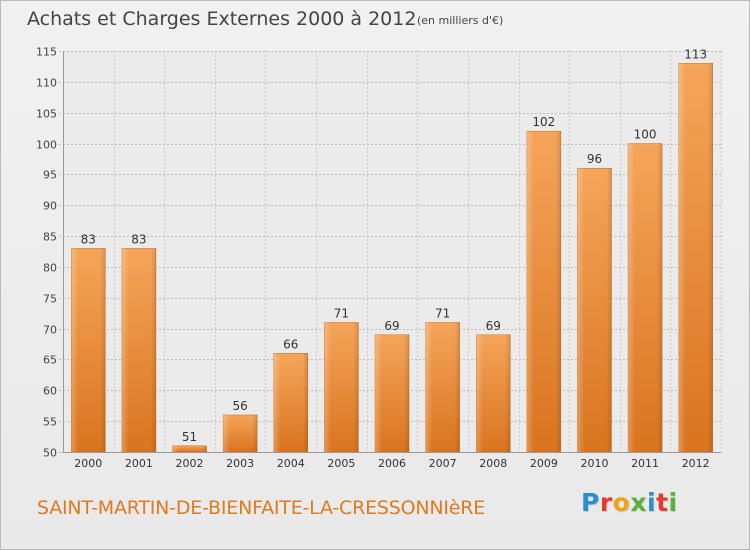 This screenshot has height=551, width=750. Describe the element at coordinates (543, 291) in the screenshot. I see `bar-shade-2009` at that location.